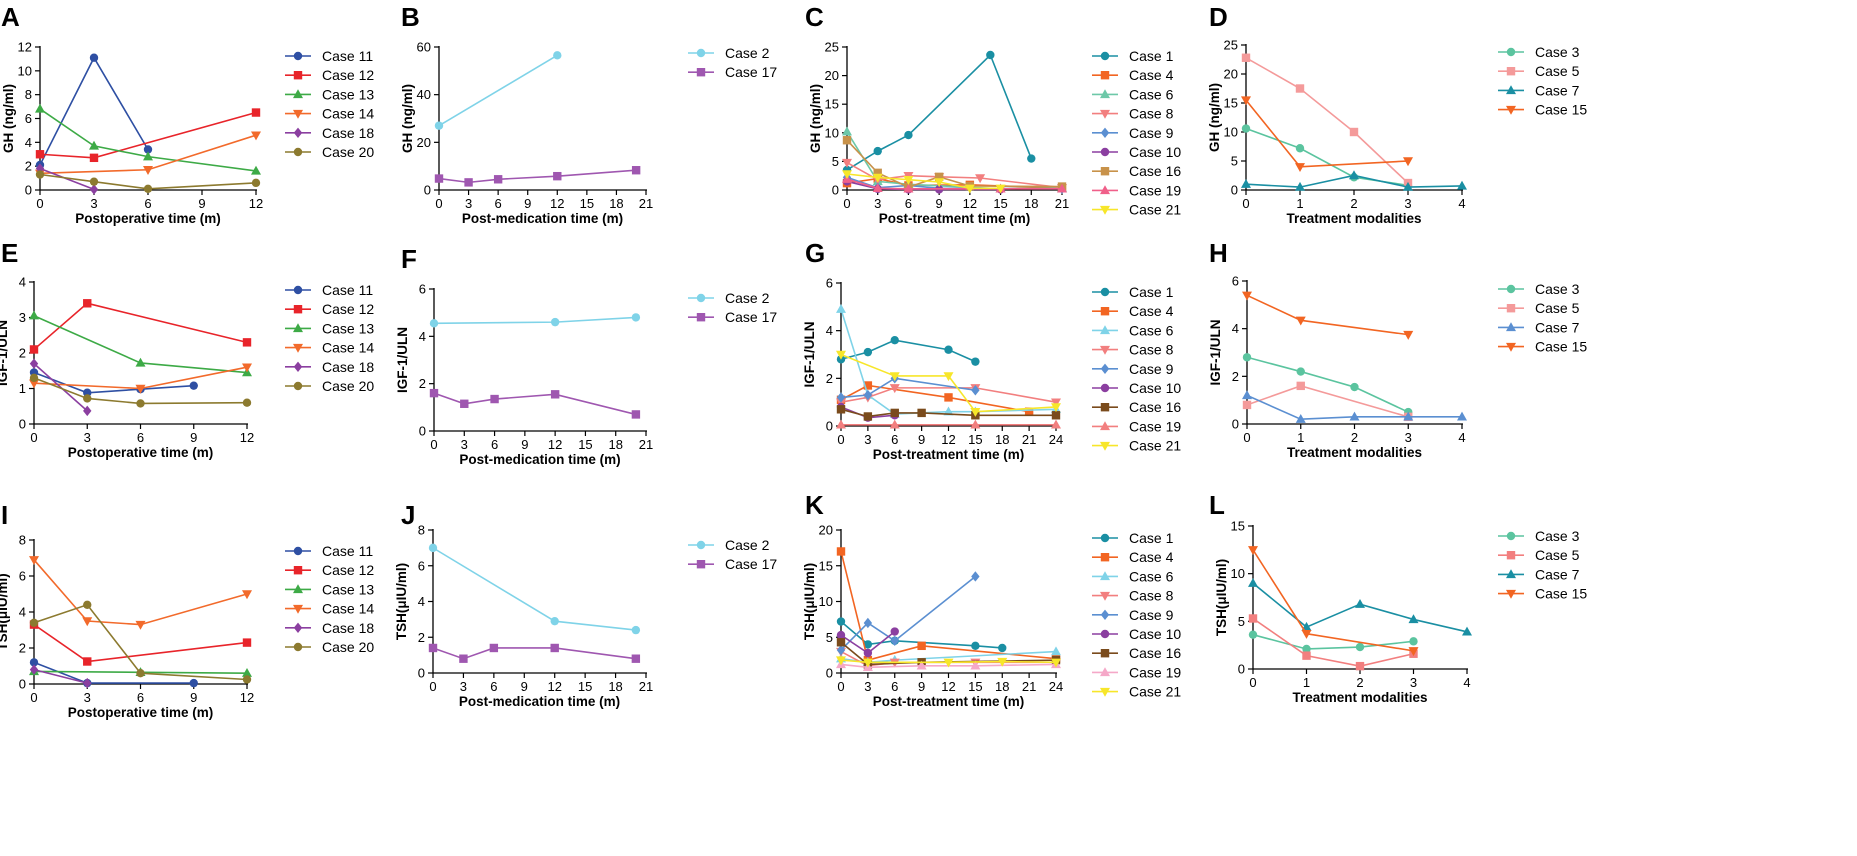 Image resolution: width=1857 pixels, height=856 pixels. I want to click on y-tick-label: 20, so click(424, 142).